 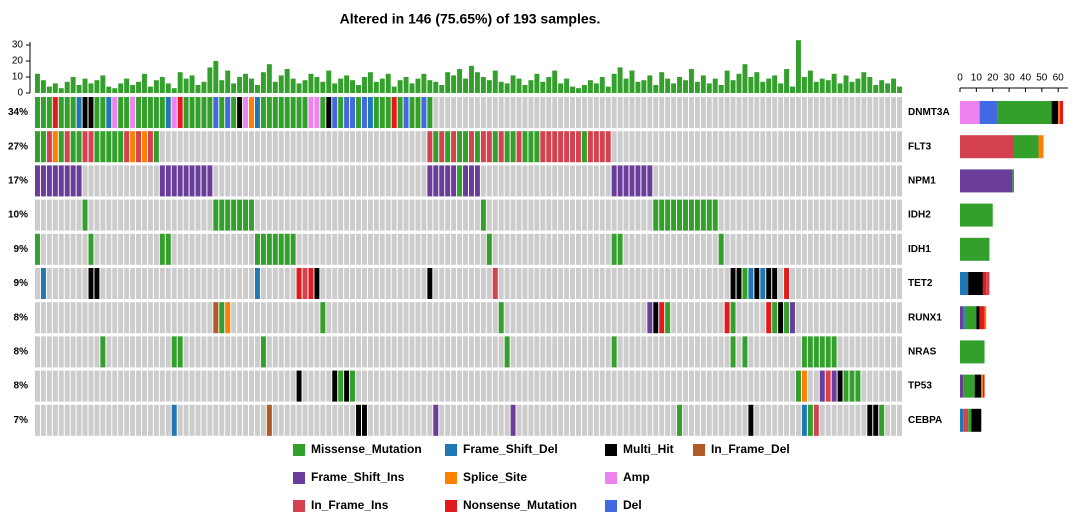 What do you see at coordinates (636, 477) in the screenshot?
I see `legend-label: Amp` at bounding box center [636, 477].